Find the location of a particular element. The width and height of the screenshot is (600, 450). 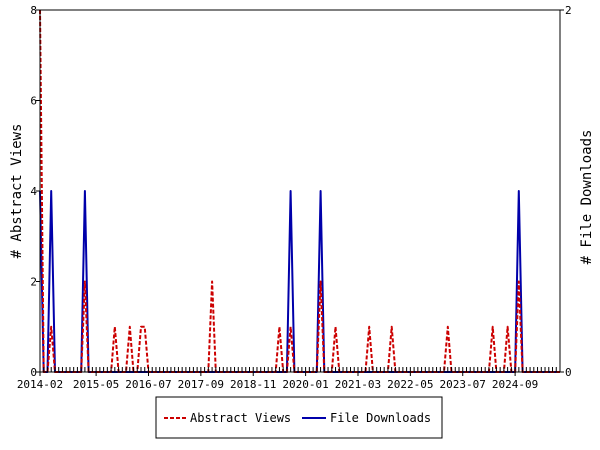

y-left-axis-title: # Abstract Views is located at coordinates (17, 191).